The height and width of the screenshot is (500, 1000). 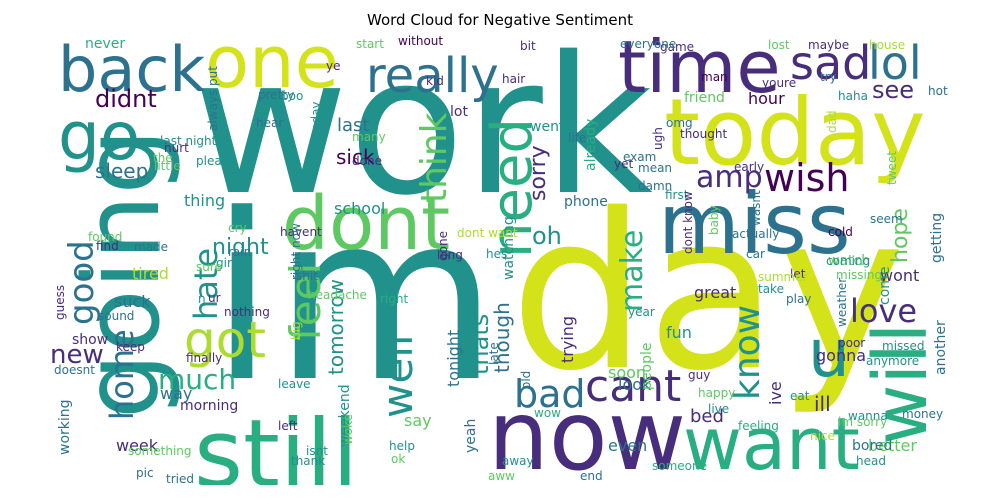 I want to click on word: working, so click(x=65, y=427).